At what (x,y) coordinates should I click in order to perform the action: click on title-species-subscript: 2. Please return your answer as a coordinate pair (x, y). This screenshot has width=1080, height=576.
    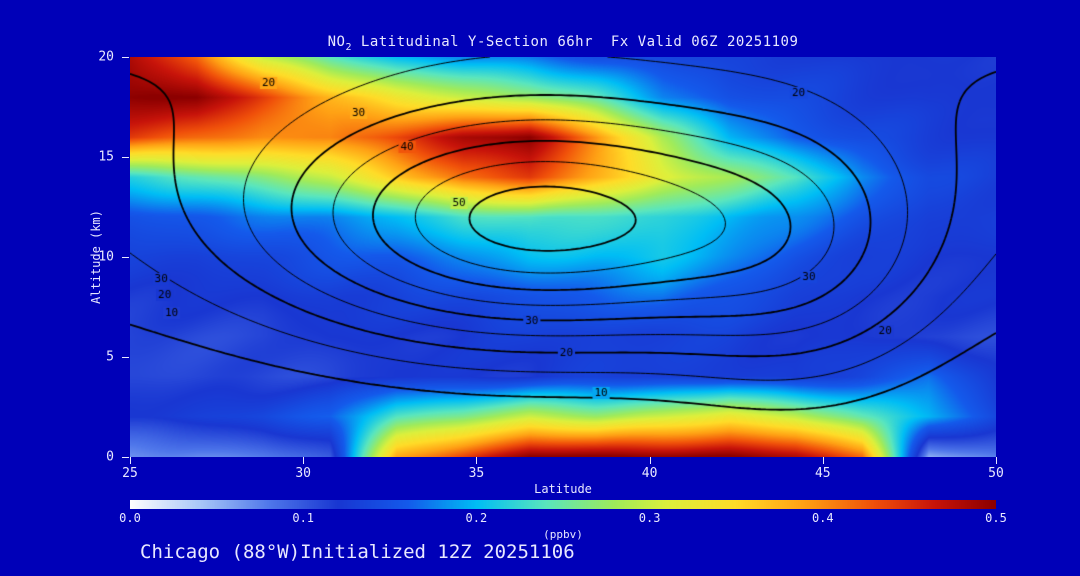
    Looking at the image, I should click on (348, 47).